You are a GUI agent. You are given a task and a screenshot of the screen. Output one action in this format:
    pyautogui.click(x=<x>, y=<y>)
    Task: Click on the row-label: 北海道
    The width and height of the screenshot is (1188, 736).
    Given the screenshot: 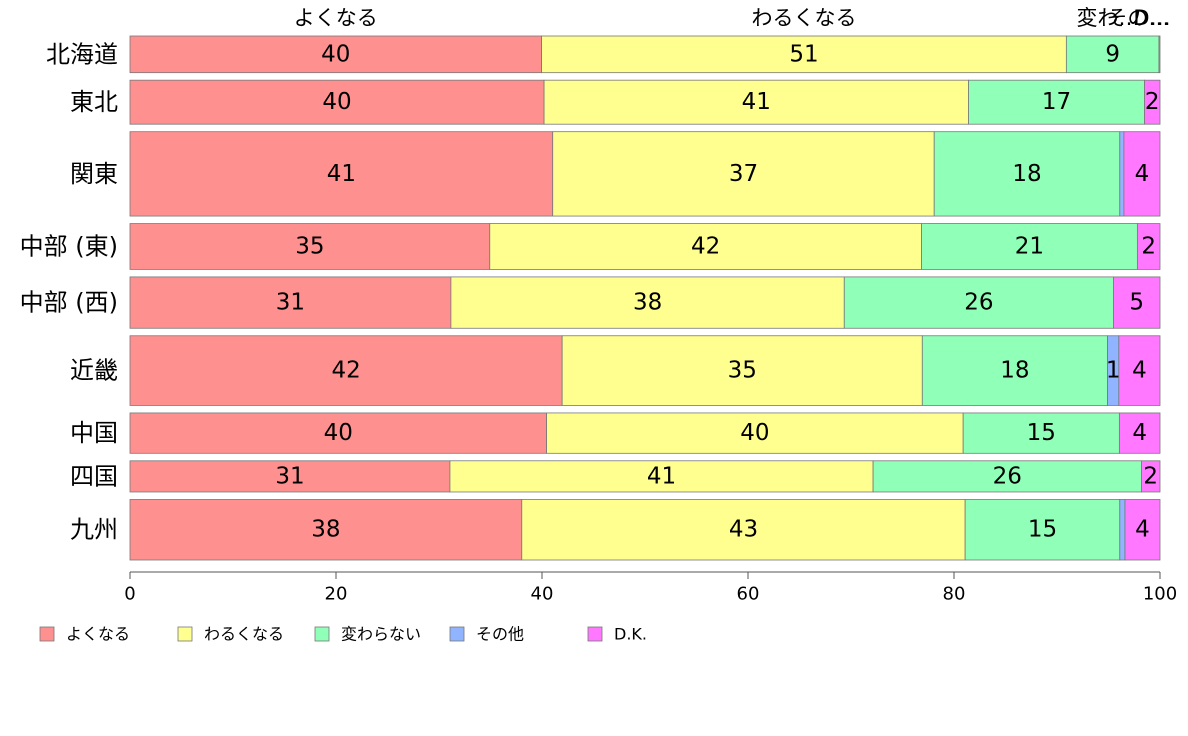 What is the action you would take?
    pyautogui.click(x=82, y=54)
    